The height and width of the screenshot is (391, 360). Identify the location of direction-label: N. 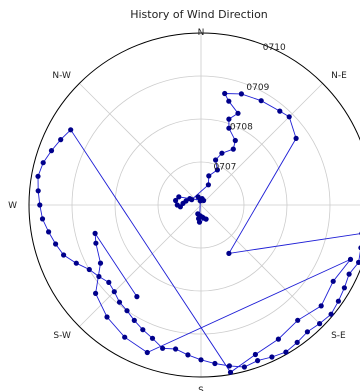
(201, 33).